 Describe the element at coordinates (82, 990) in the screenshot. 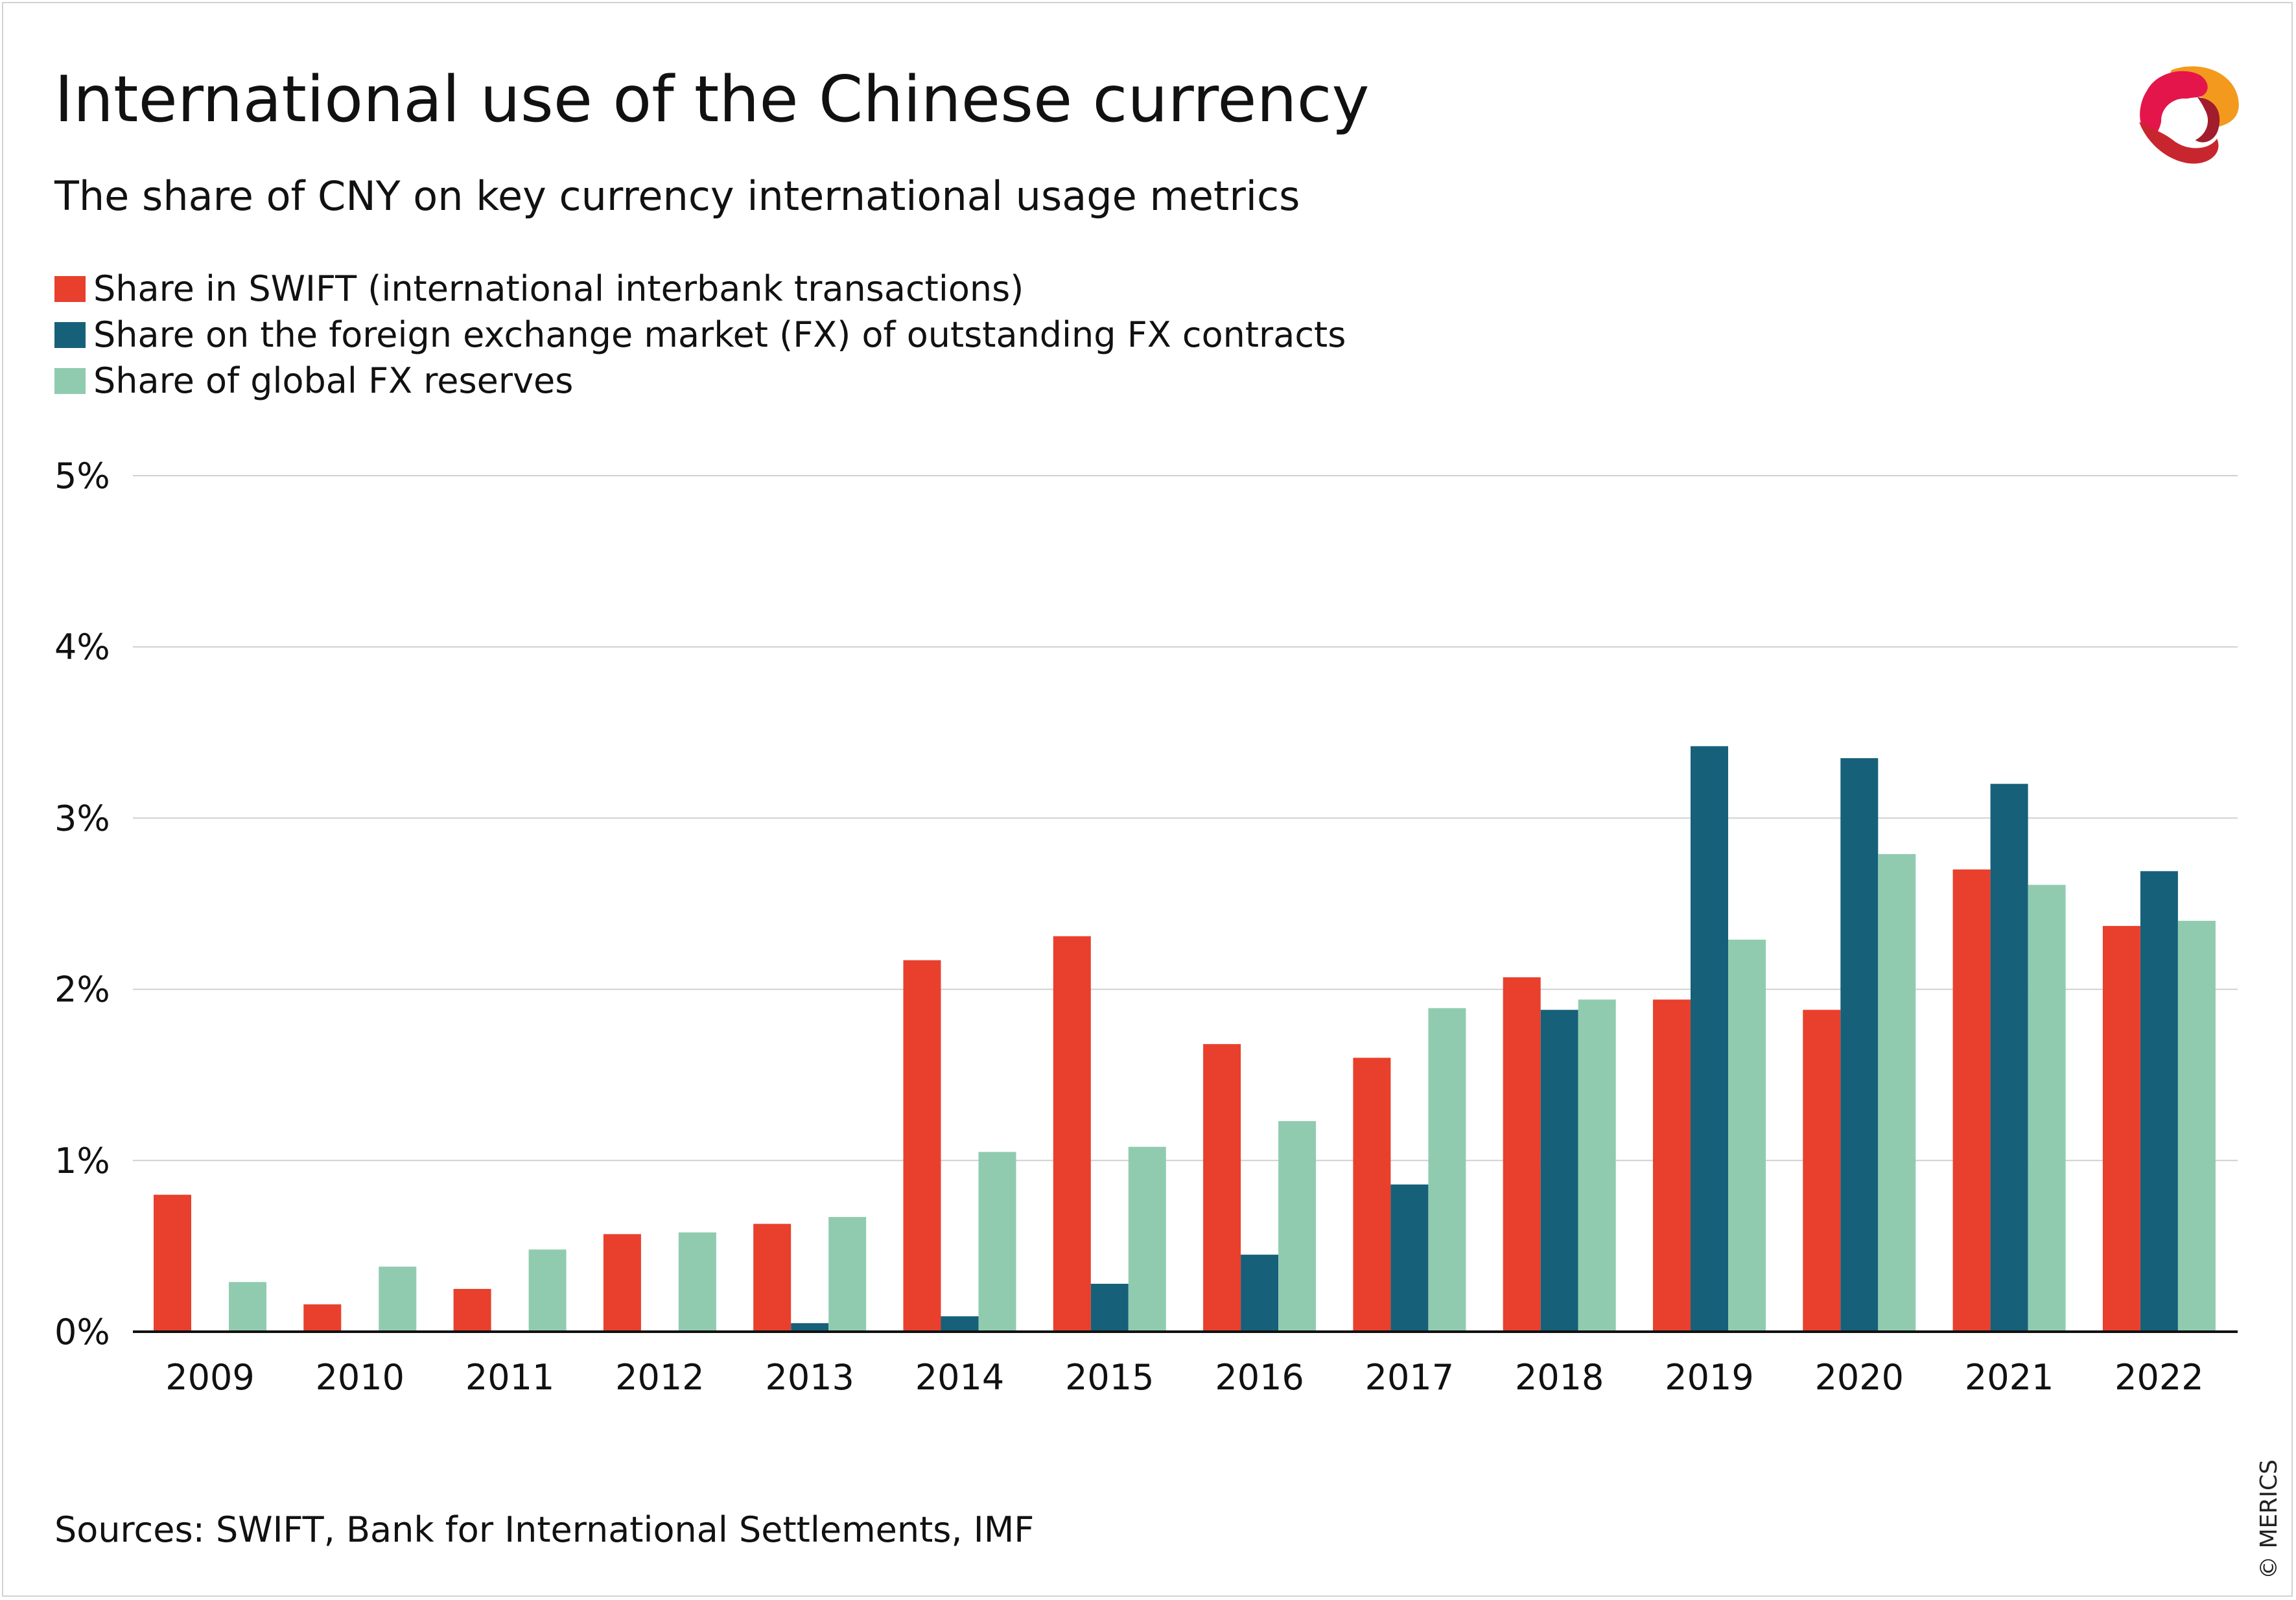

I see `y-tick-label: 2%` at that location.